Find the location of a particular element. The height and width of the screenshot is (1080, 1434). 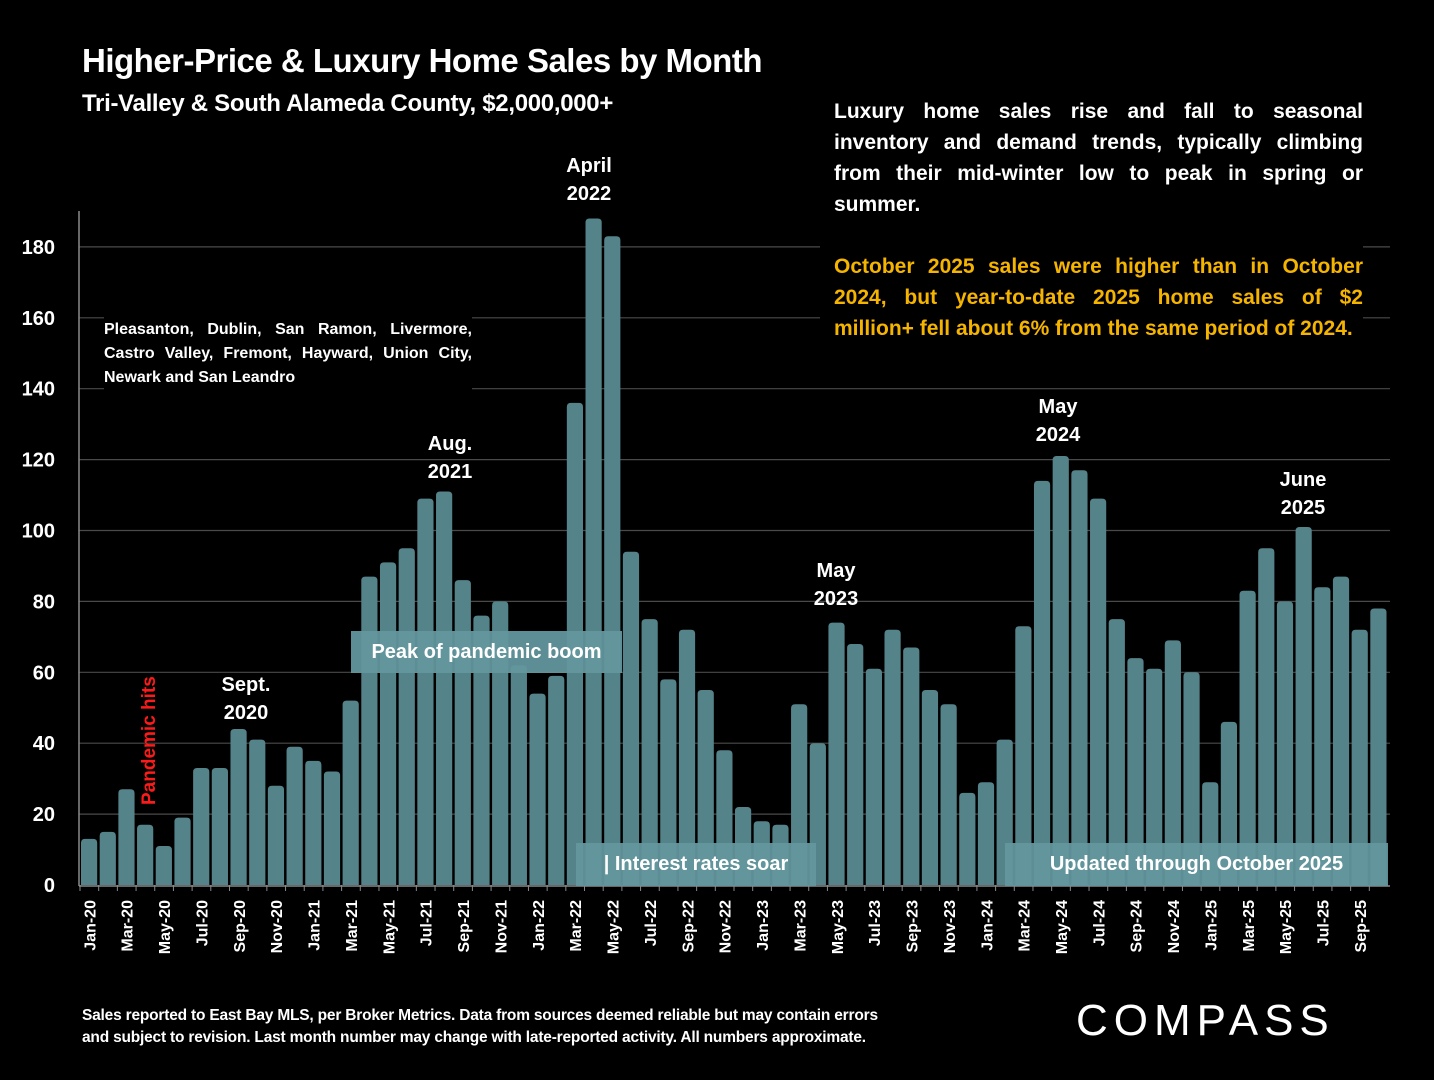

may-2024-annotation: May 2024 is located at coordinates (1058, 421).